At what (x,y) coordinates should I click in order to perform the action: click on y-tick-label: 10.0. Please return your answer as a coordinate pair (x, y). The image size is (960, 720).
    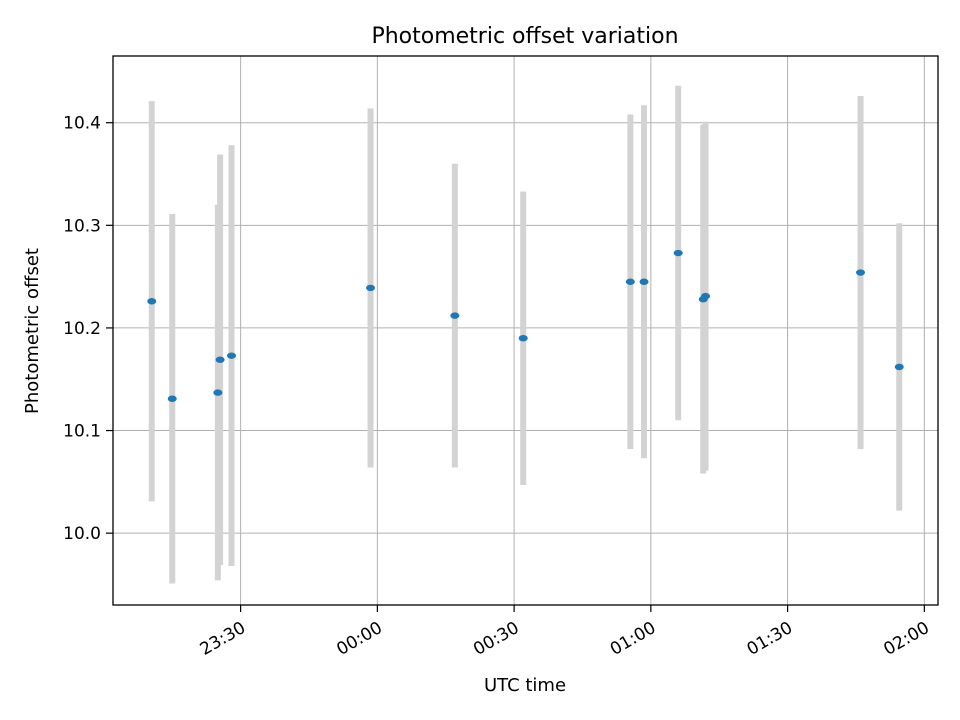
    Looking at the image, I should click on (82, 534).